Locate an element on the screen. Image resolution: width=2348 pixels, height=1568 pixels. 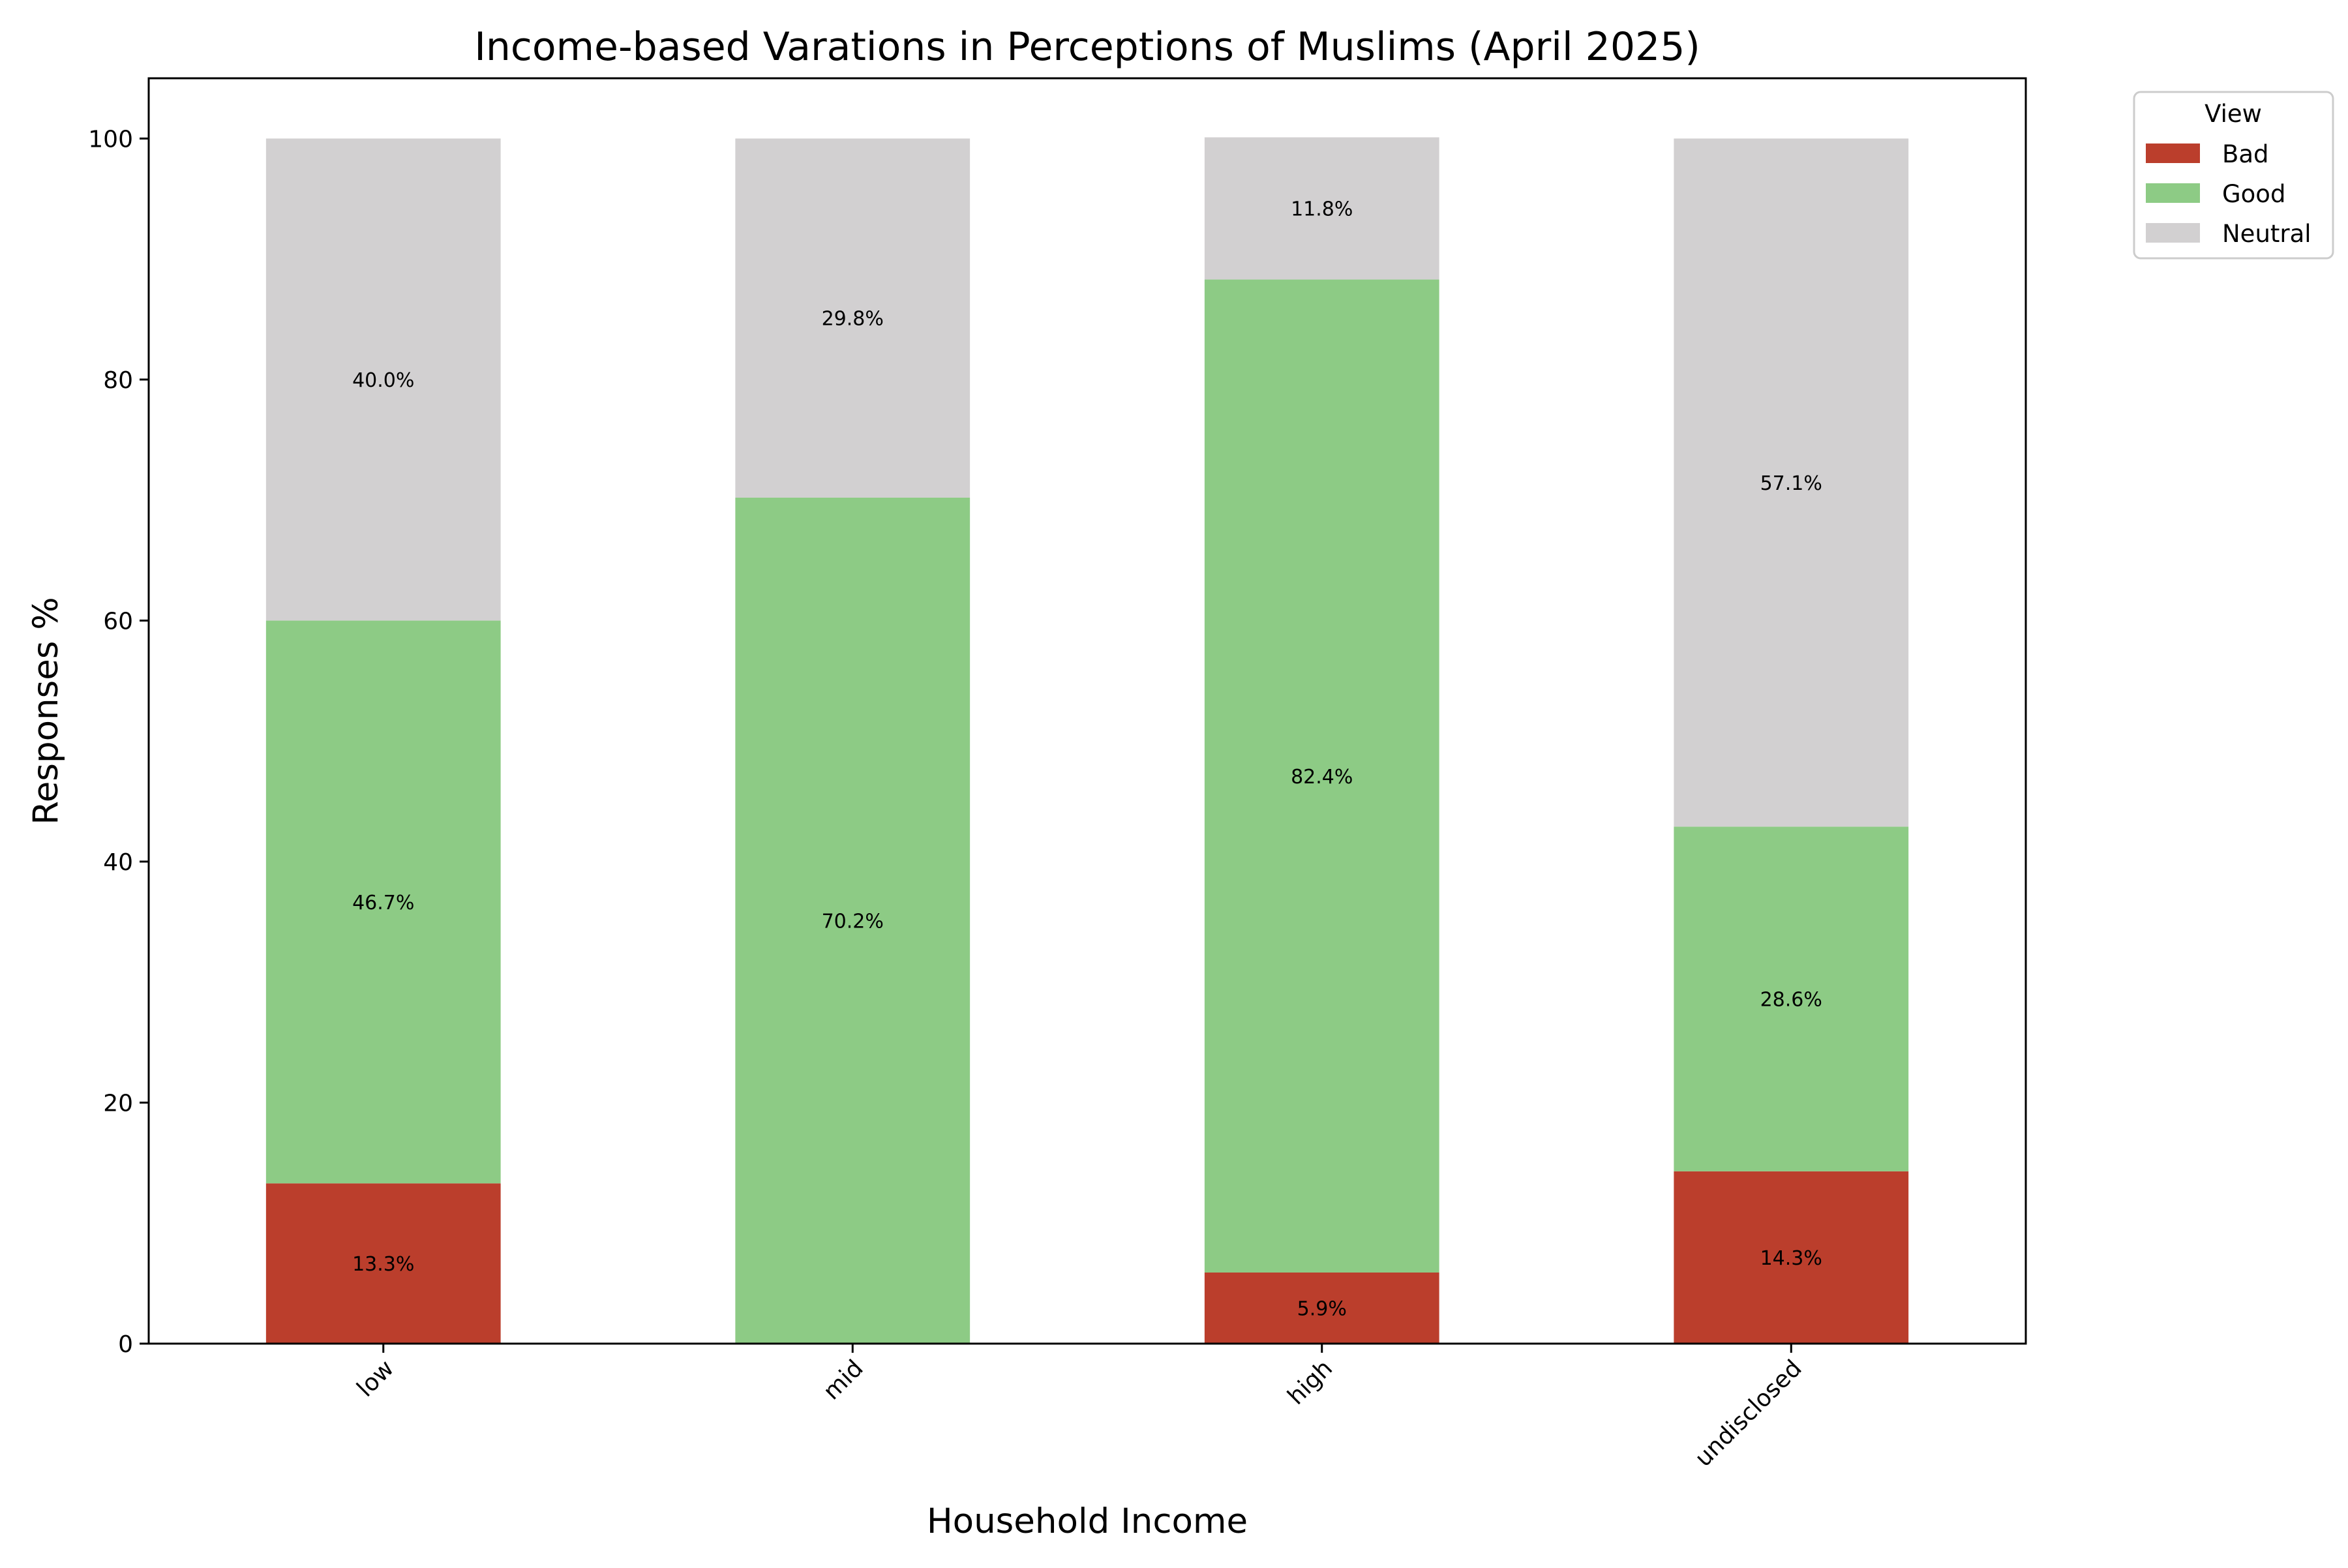
bar-segment-good-low is located at coordinates (383, 902).